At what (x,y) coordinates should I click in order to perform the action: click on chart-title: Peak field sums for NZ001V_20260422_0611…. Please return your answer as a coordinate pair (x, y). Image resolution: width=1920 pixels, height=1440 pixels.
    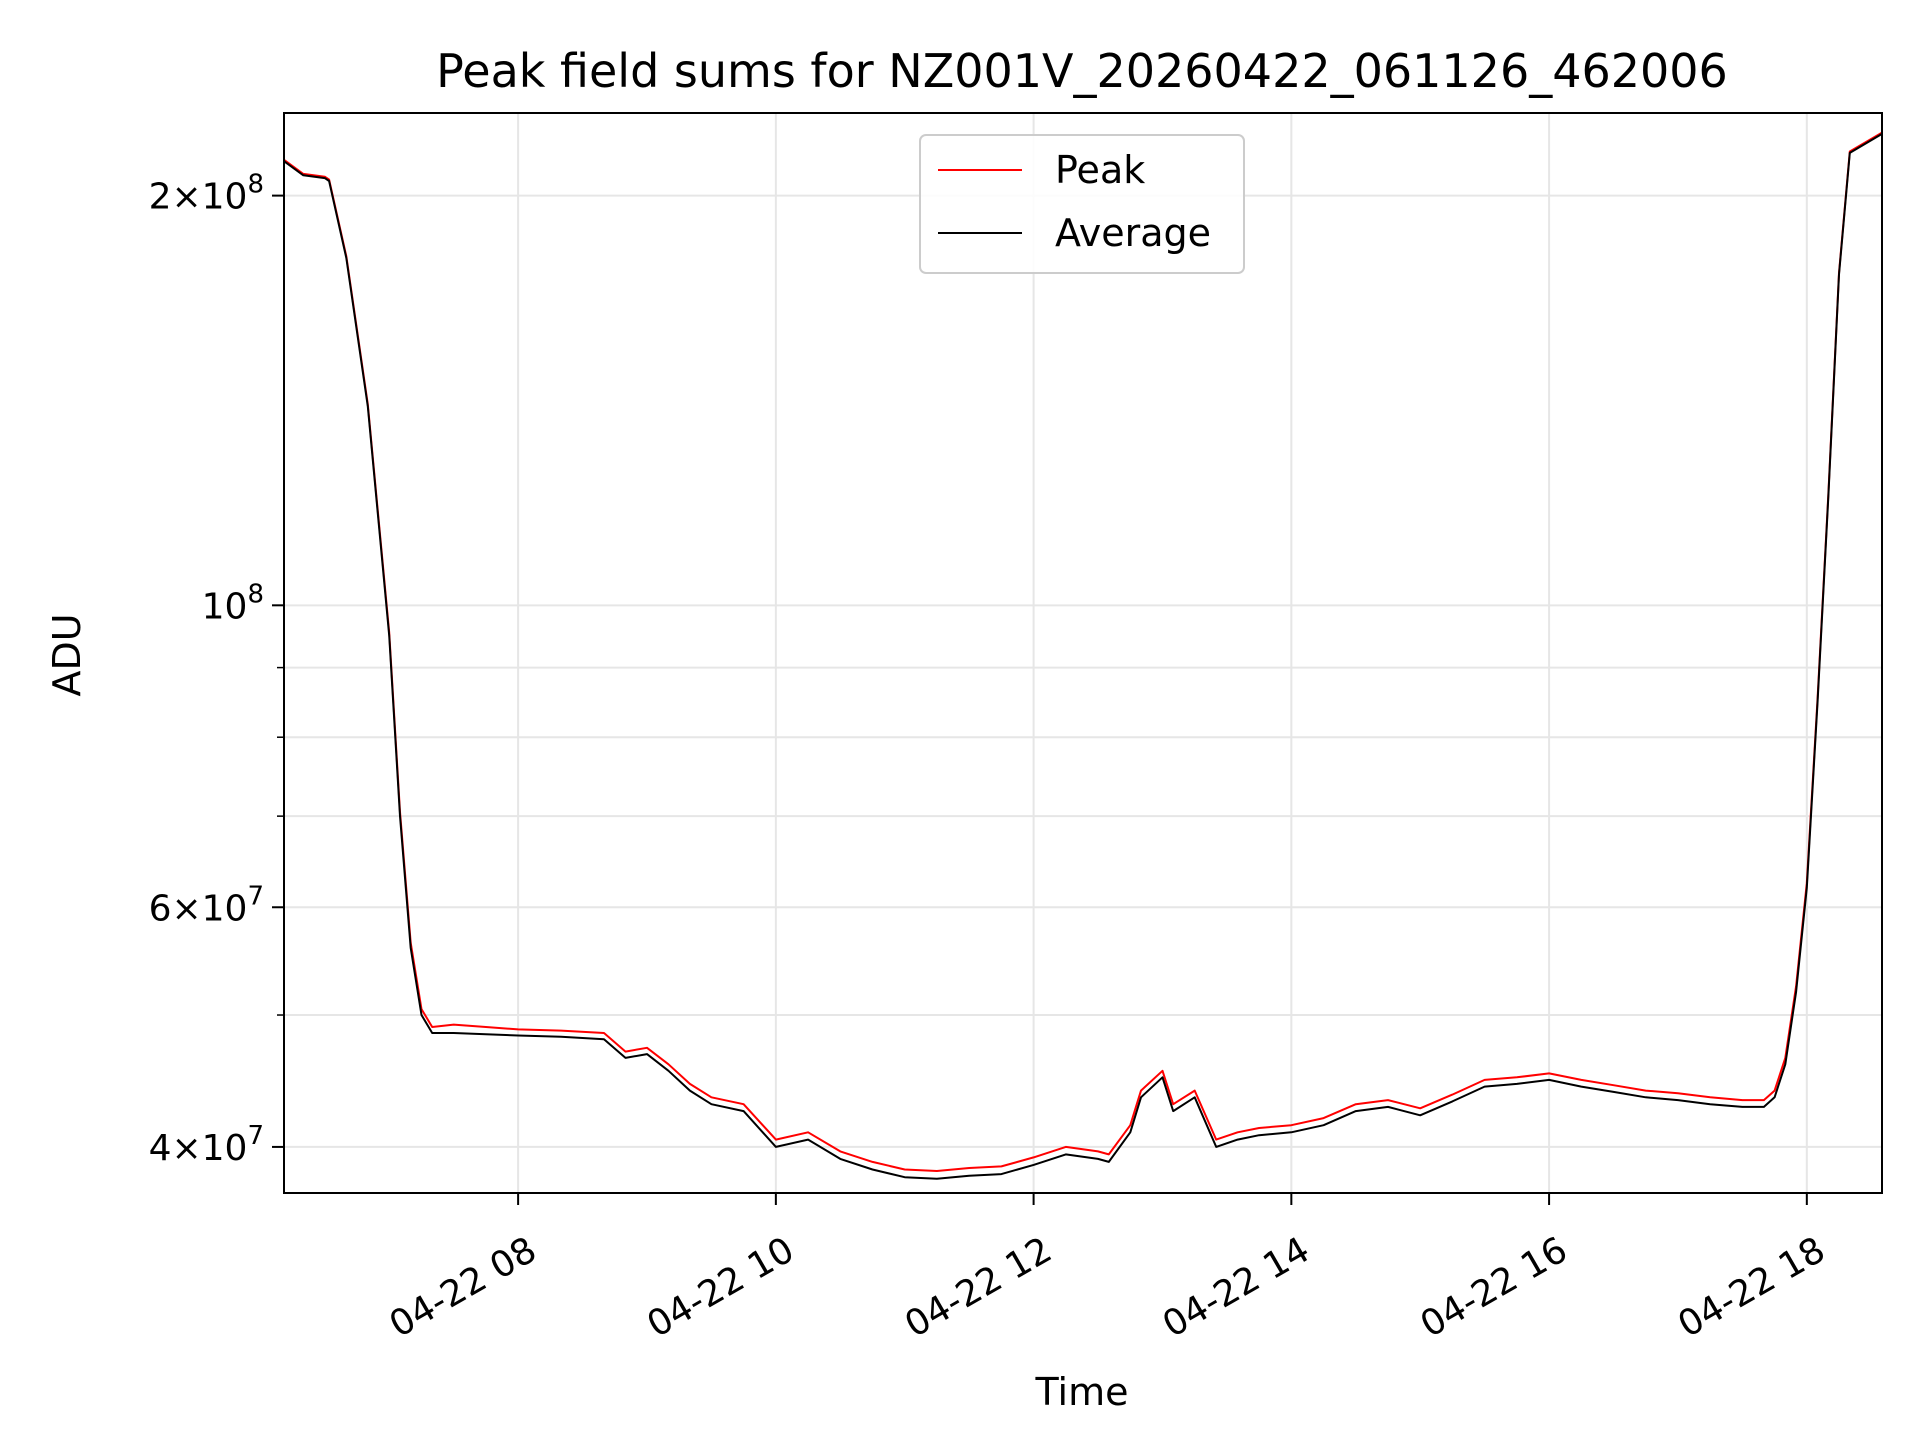
    Looking at the image, I should click on (1082, 71).